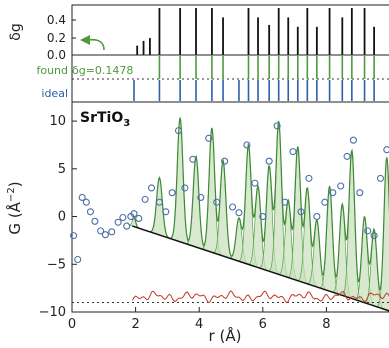 The width and height of the screenshot is (389, 348). I want to click on y-axis-label: G (Å−2), so click(14, 207).